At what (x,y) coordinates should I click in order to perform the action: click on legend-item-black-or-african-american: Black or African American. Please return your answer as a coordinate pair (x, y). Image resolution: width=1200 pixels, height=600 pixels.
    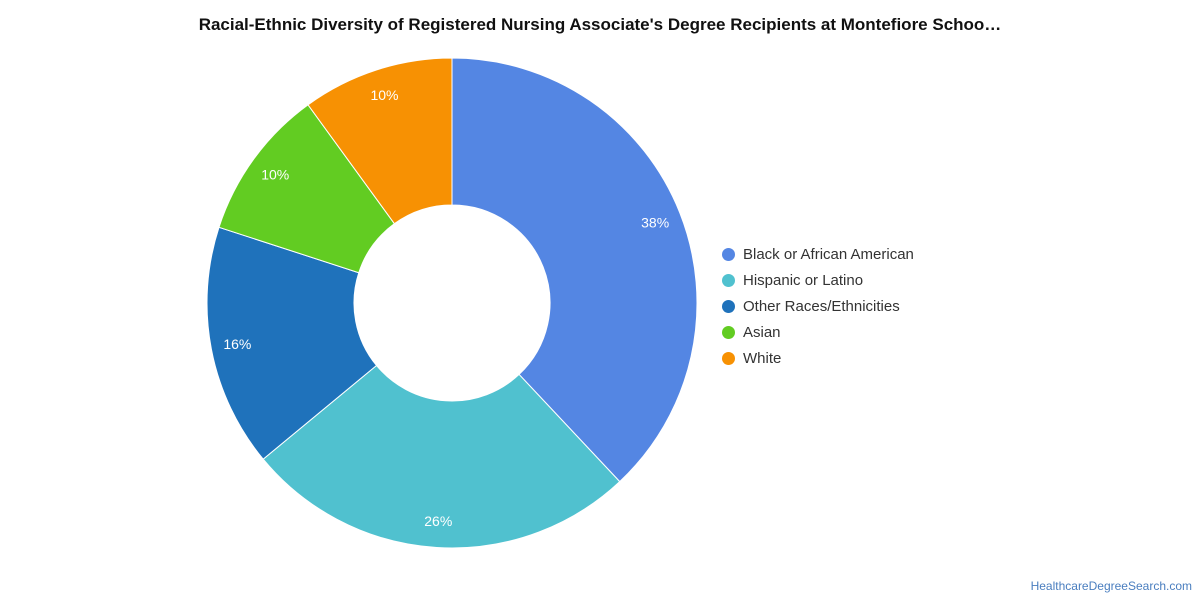
    Looking at the image, I should click on (818, 254).